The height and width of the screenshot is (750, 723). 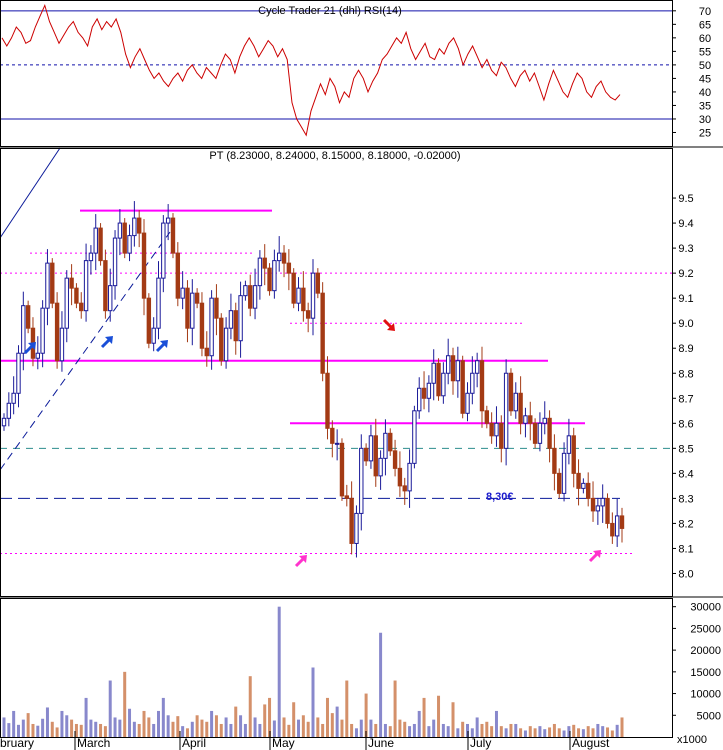 What do you see at coordinates (685, 399) in the screenshot?
I see `price-tick-label: 8.7` at bounding box center [685, 399].